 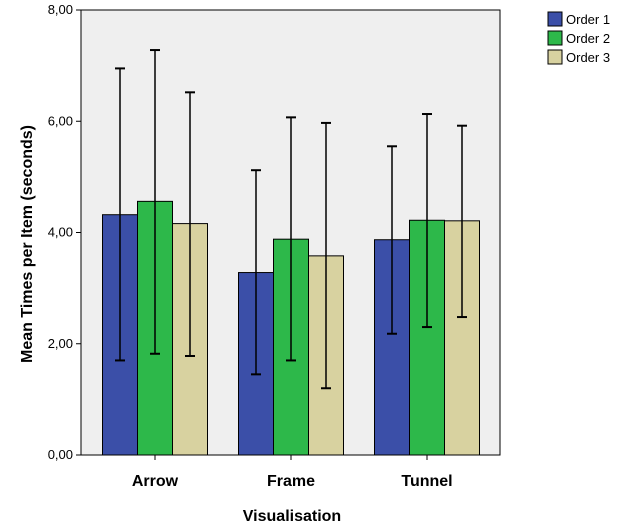 I want to click on legend-label: Order 1, so click(x=588, y=19).